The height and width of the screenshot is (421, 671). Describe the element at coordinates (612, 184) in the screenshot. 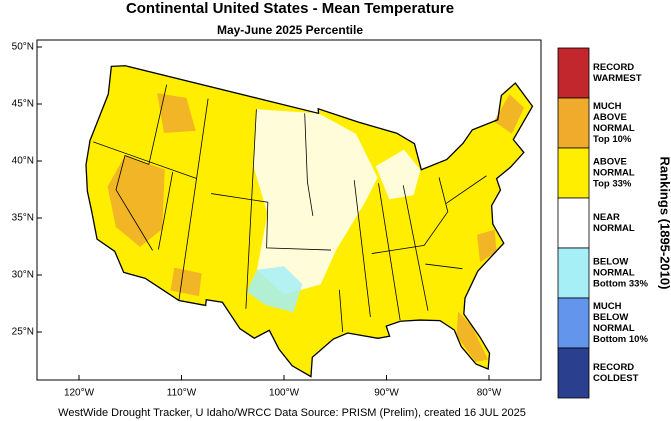

I see `legend-label: Top 33%` at that location.